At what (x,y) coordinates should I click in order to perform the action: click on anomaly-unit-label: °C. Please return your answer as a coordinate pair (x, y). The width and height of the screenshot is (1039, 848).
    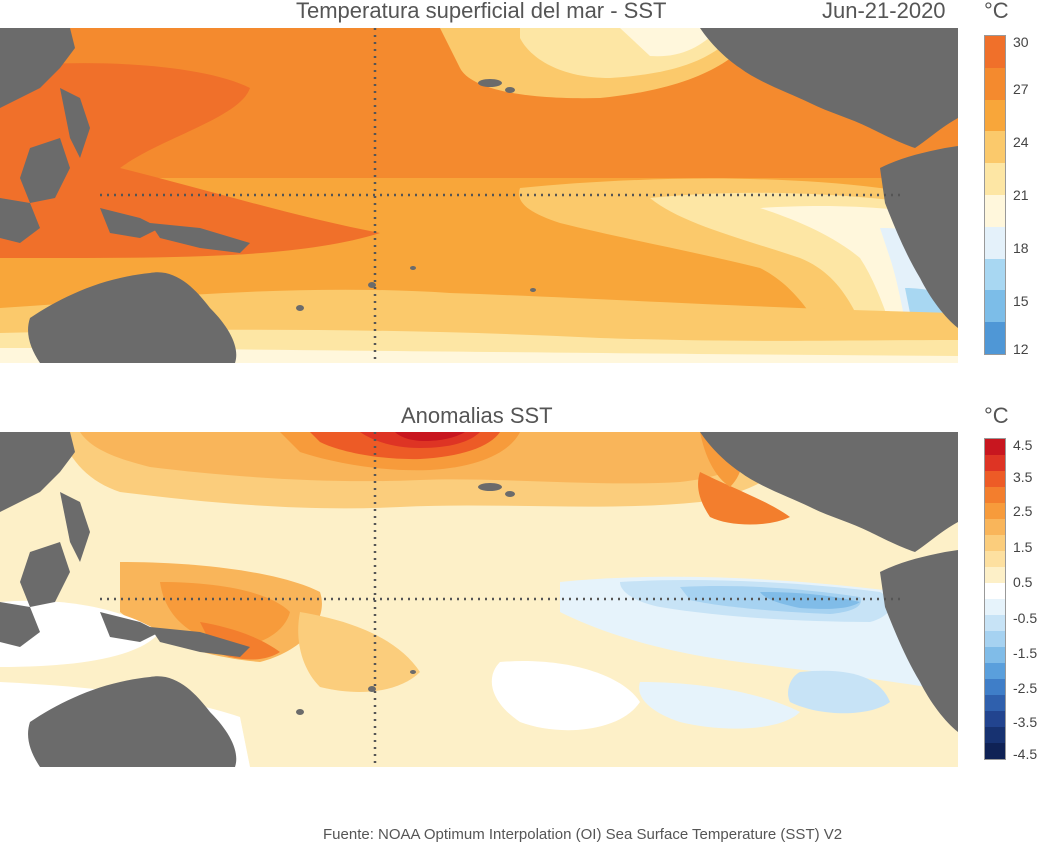
    Looking at the image, I should click on (996, 415).